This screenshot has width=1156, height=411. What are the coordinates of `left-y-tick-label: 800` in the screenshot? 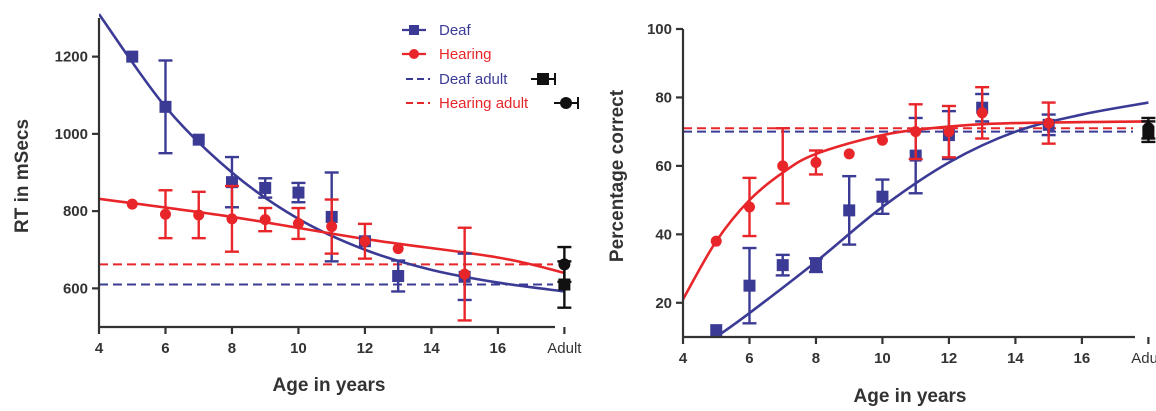 It's located at (75, 211).